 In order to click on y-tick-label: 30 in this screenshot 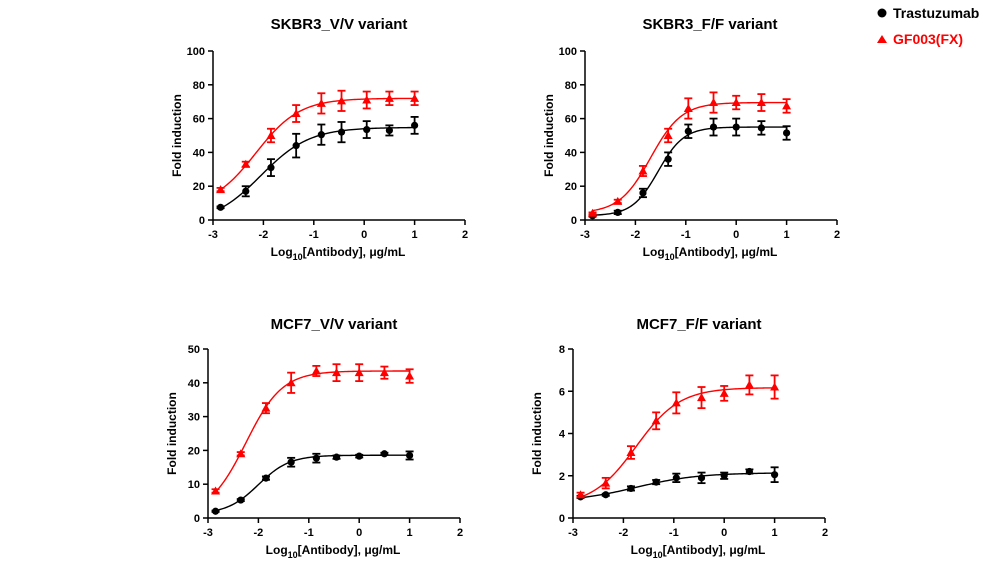, I will do `click(194, 418)`.